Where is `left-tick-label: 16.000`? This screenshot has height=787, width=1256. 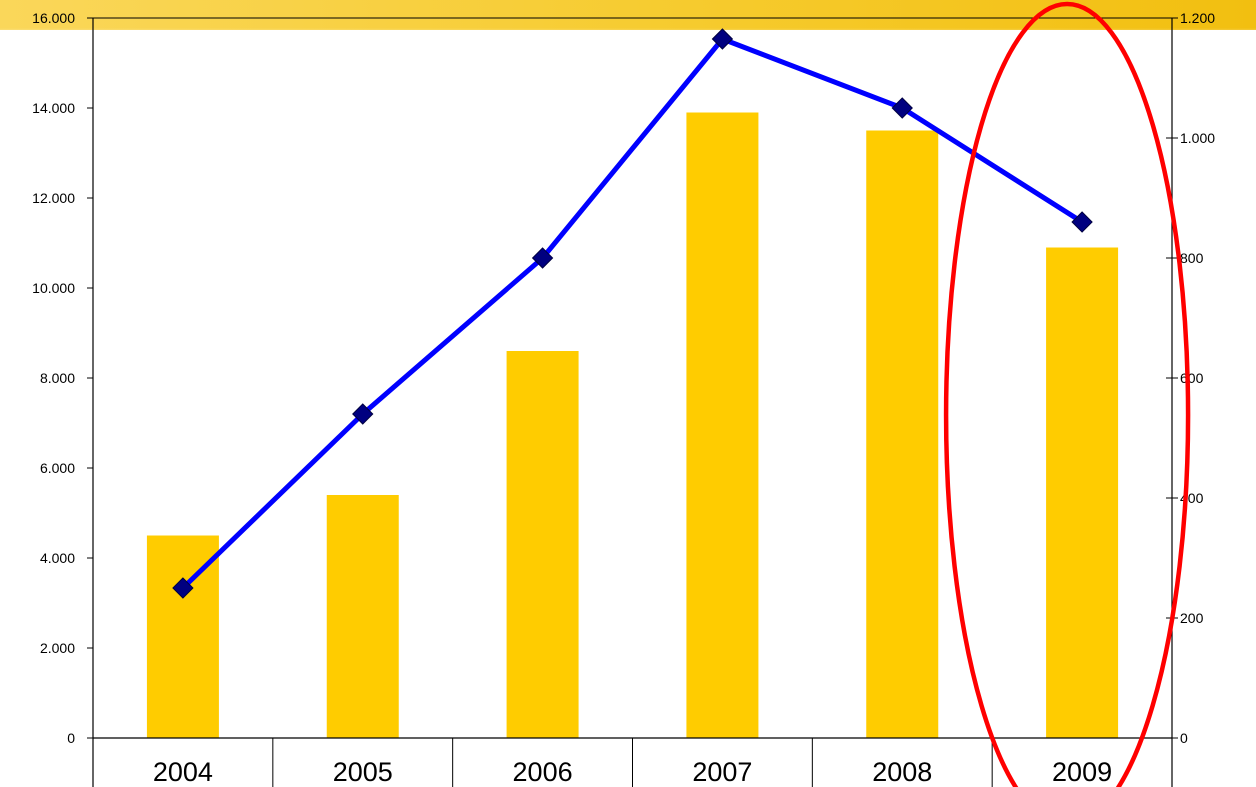 left-tick-label: 16.000 is located at coordinates (53, 18).